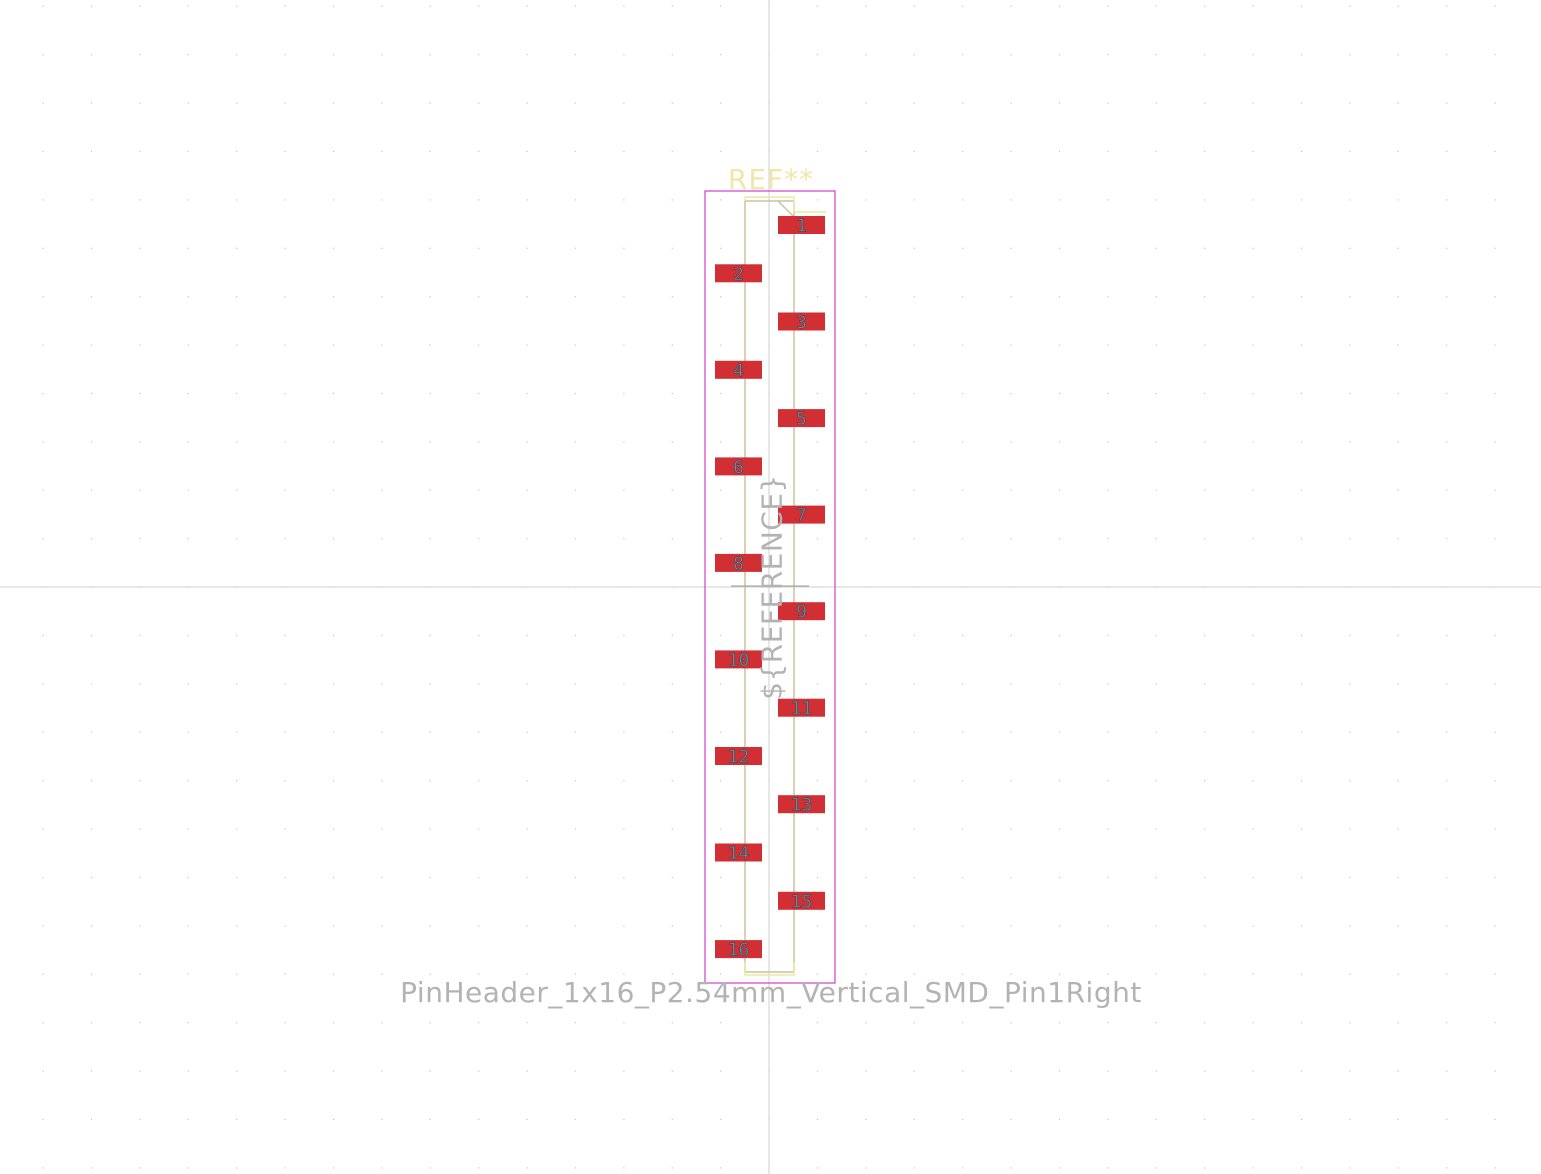 Image resolution: width=1541 pixels, height=1174 pixels. I want to click on reference-designator: REF**, so click(771, 179).